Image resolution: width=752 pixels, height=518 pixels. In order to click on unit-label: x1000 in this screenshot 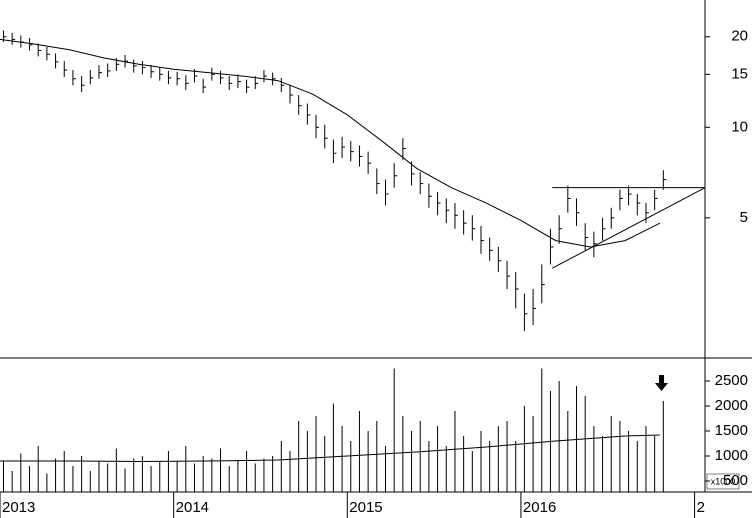, I will do `click(723, 481)`.